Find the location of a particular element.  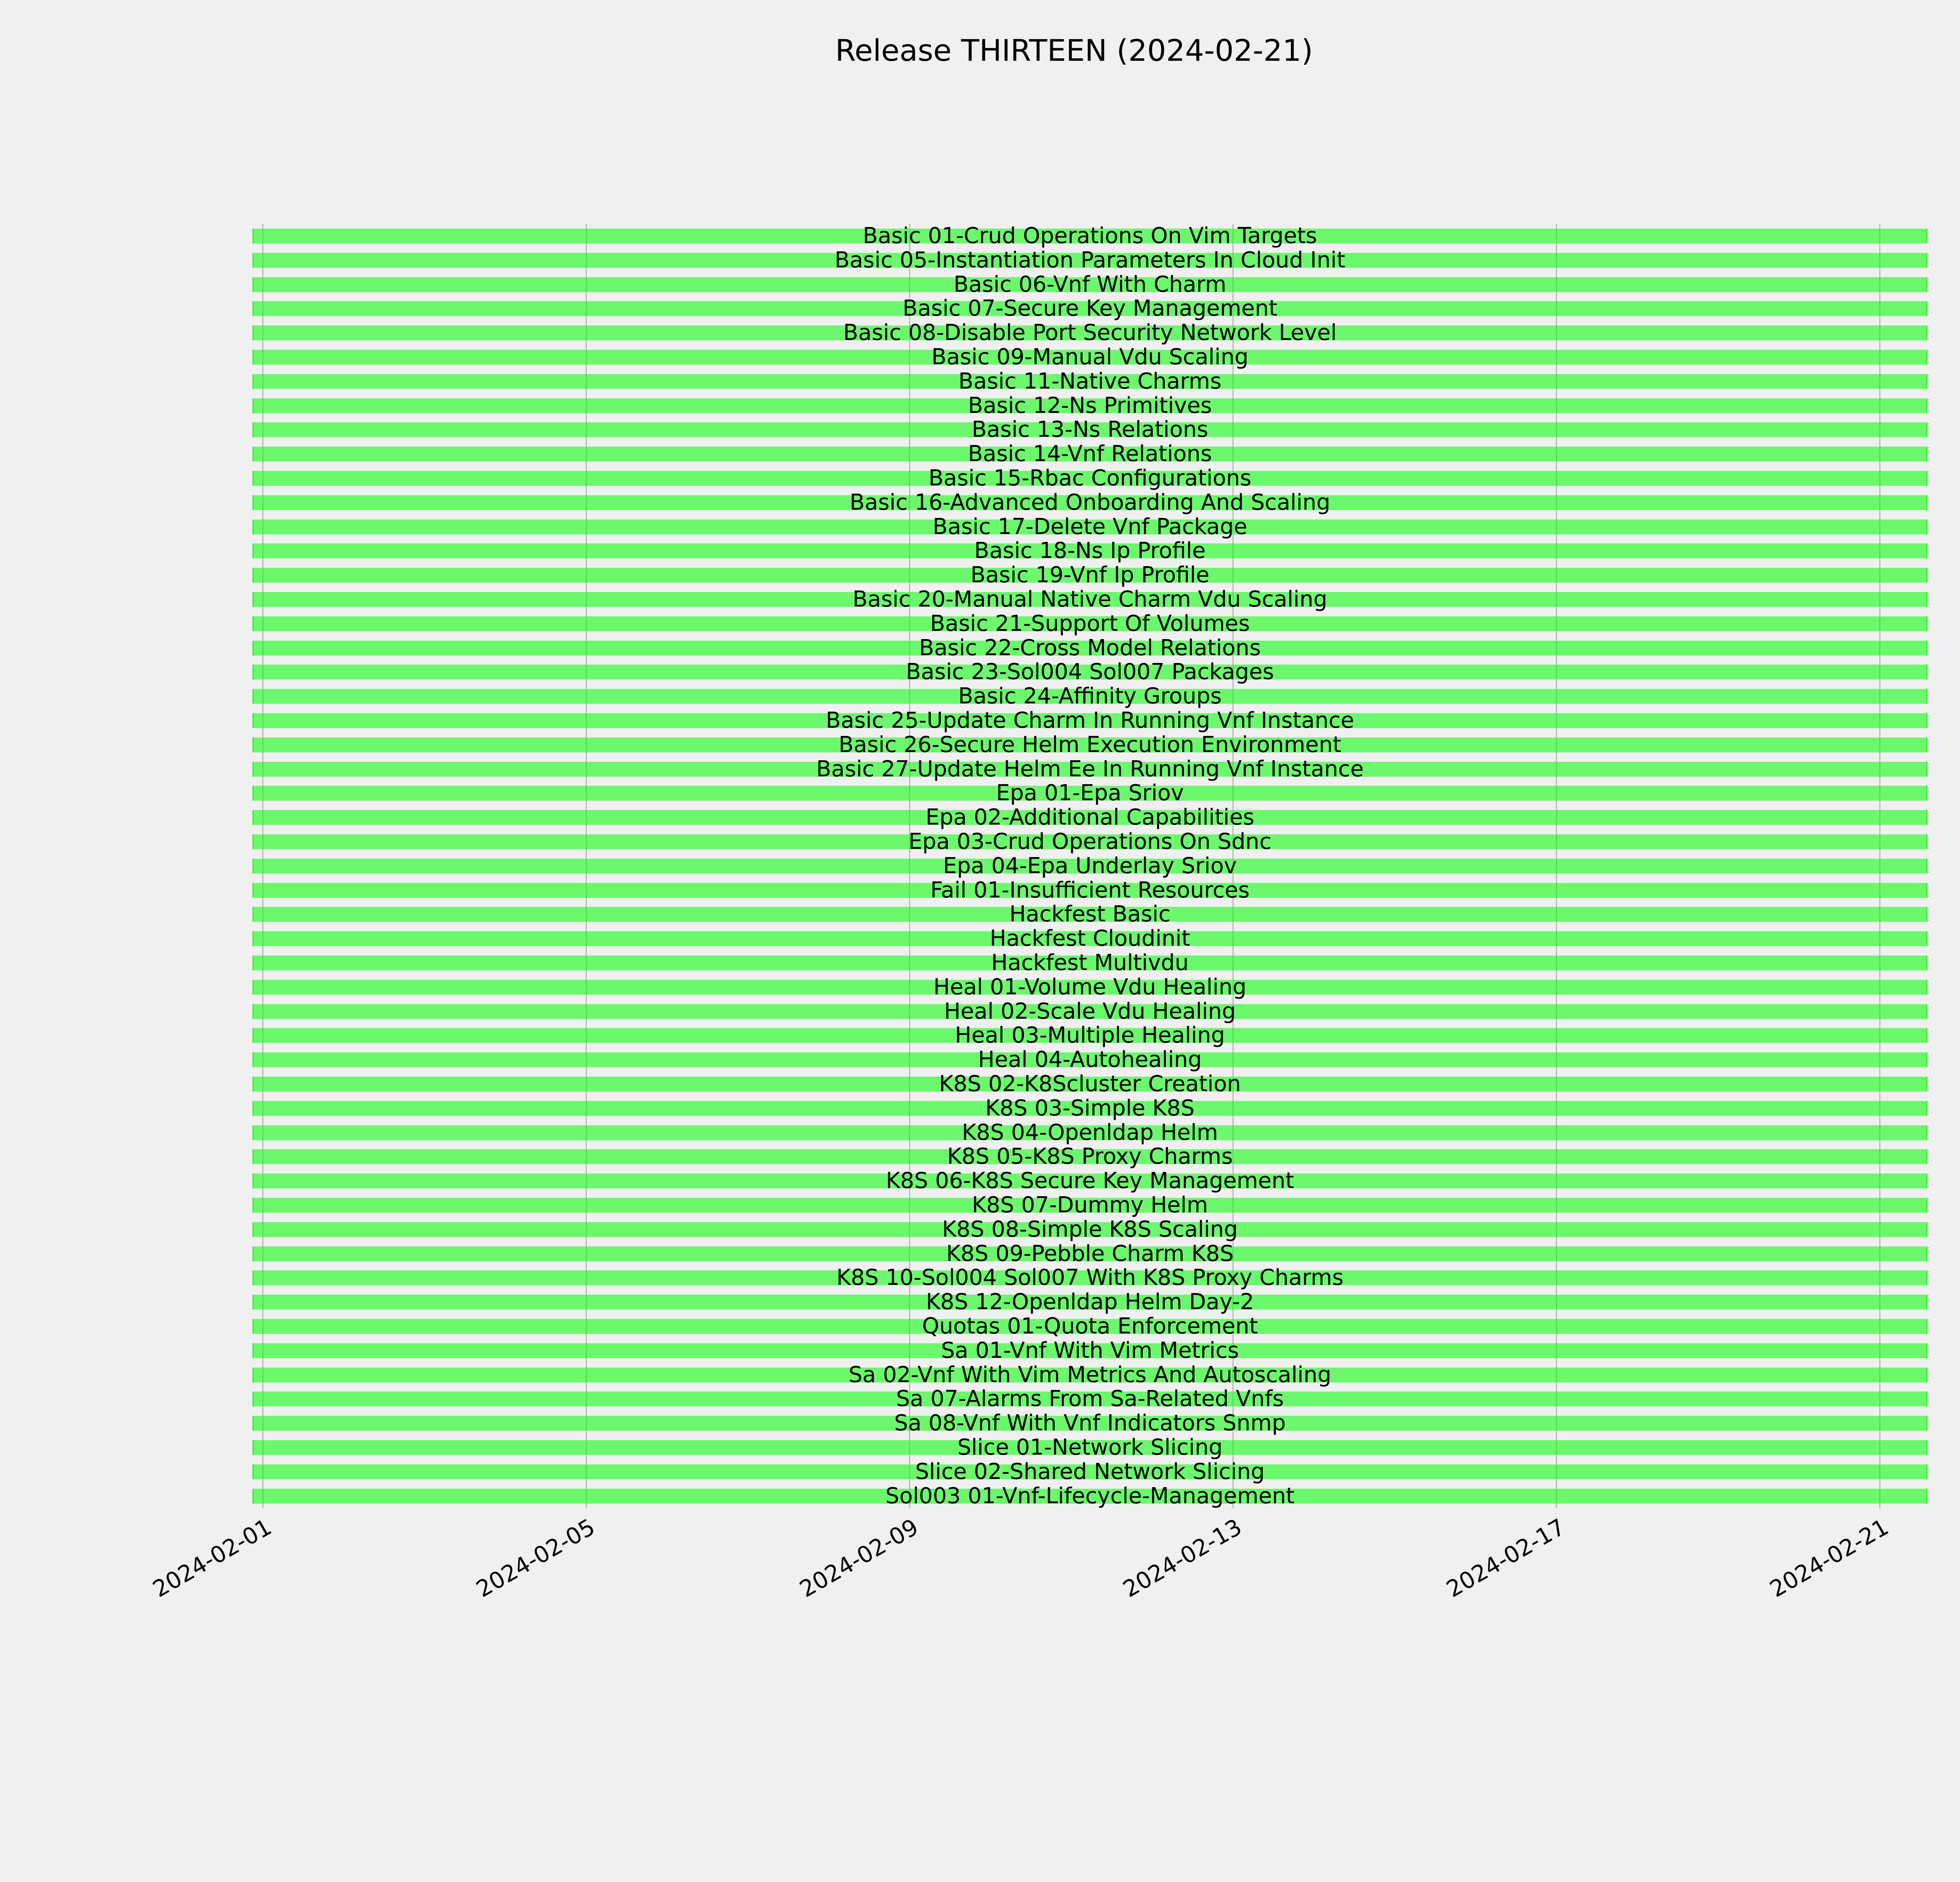

task-label: Hackfest Cloudinit is located at coordinates (1090, 939).